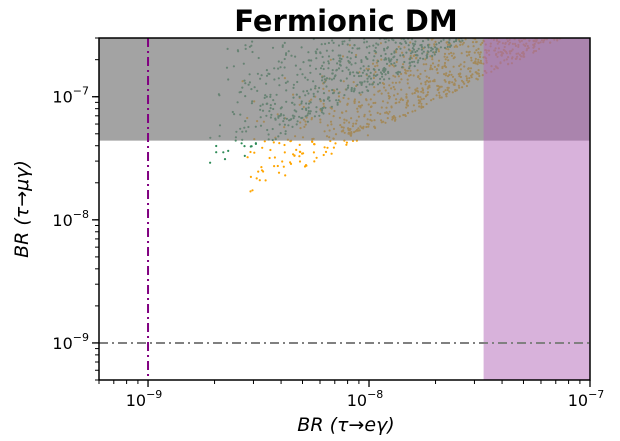 This screenshot has height=441, width=620. What do you see at coordinates (70, 96) in the screenshot?
I see `y-tick-label: 10⁻⁷` at bounding box center [70, 96].